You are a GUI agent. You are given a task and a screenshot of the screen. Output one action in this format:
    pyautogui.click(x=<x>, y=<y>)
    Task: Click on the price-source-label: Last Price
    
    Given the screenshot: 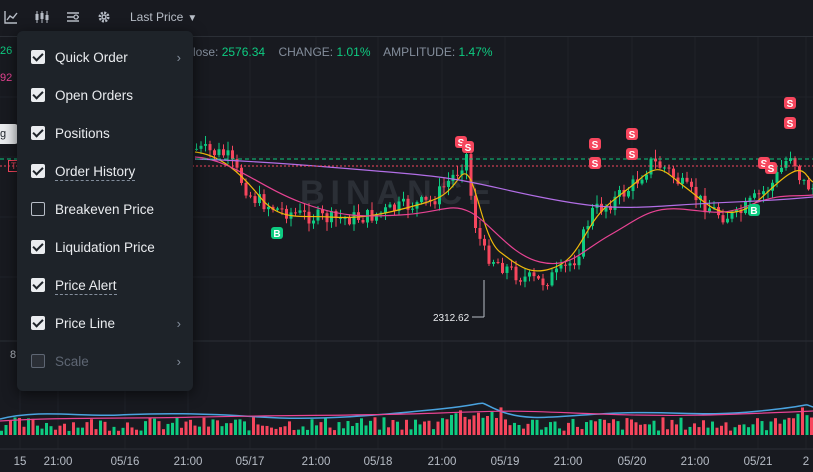 What is the action you would take?
    pyautogui.click(x=157, y=17)
    